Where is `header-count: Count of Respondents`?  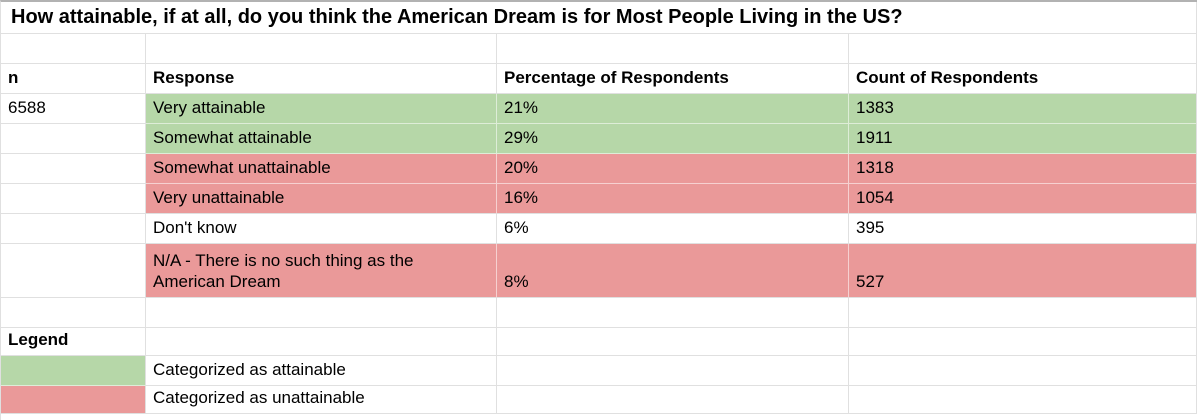
header-count: Count of Respondents is located at coordinates (1023, 79).